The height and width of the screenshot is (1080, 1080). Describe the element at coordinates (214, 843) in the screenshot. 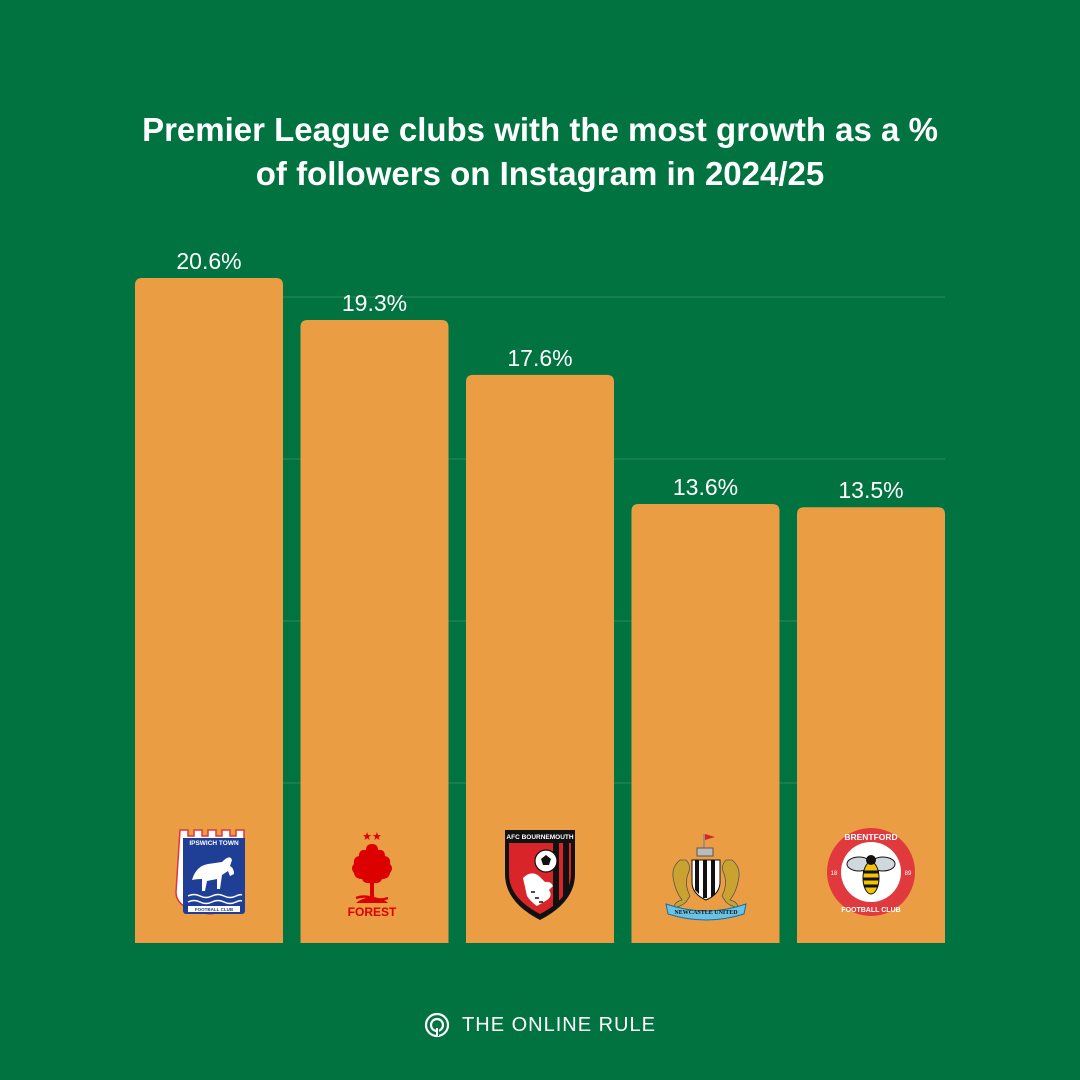

I see `ipswich-crest-text-top: IPSWICH TOWN` at that location.